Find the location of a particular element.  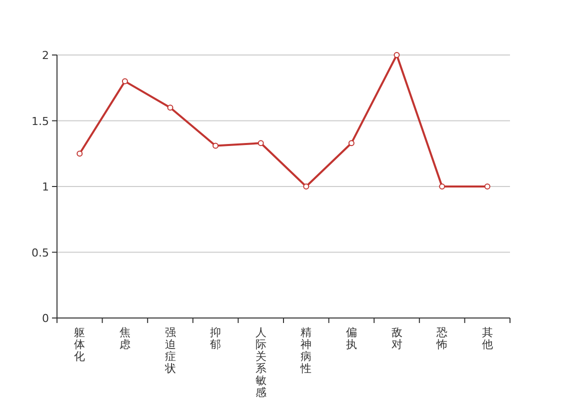

x-tick-label: 精神病性 is located at coordinates (306, 350).